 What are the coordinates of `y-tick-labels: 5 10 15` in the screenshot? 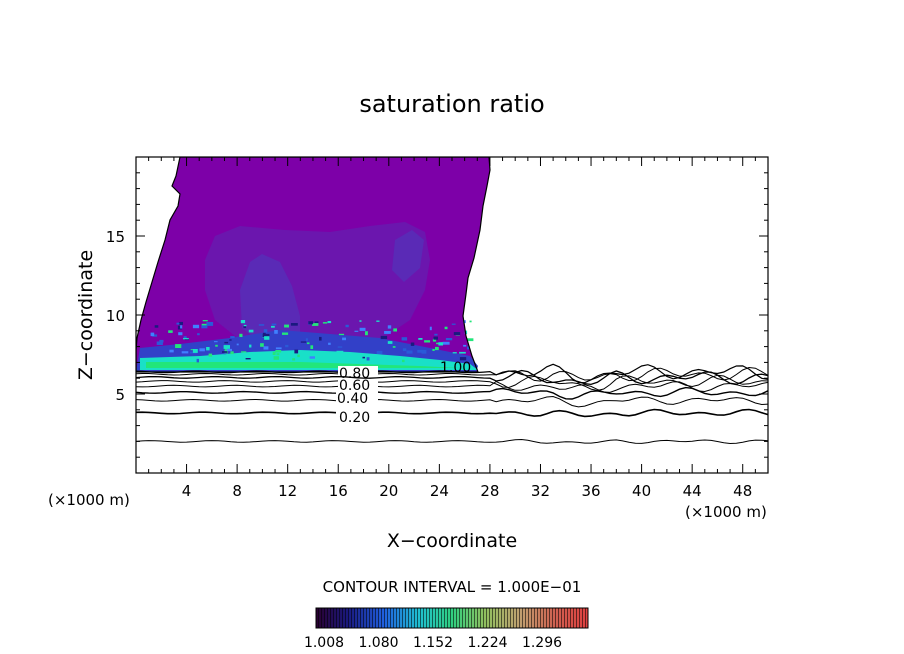 It's located at (115, 316).